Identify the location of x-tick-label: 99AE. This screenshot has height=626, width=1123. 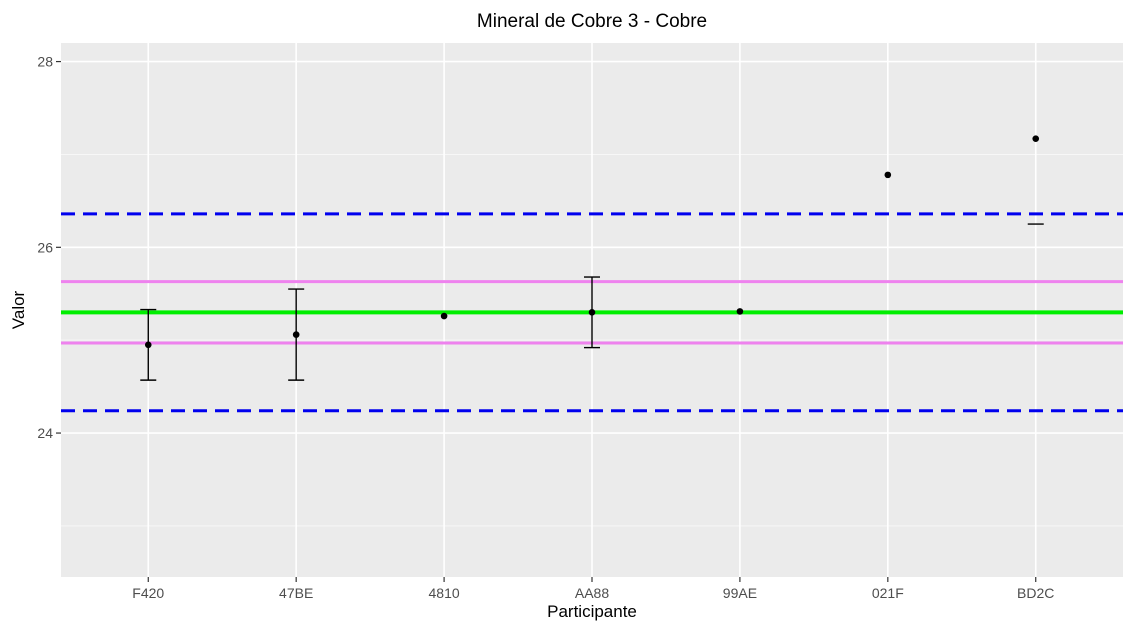
(740, 593).